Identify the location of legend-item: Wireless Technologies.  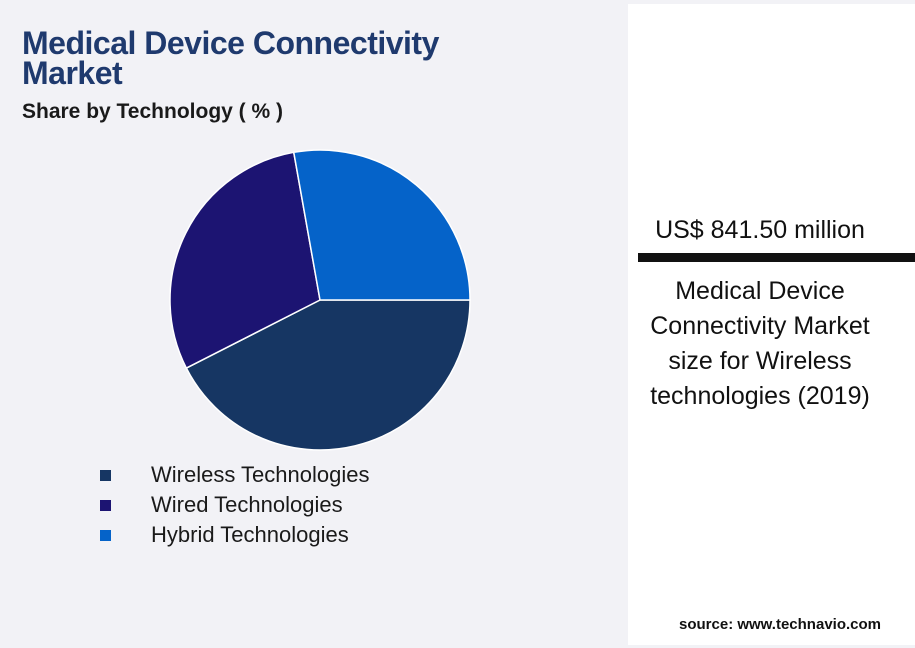
(234, 475).